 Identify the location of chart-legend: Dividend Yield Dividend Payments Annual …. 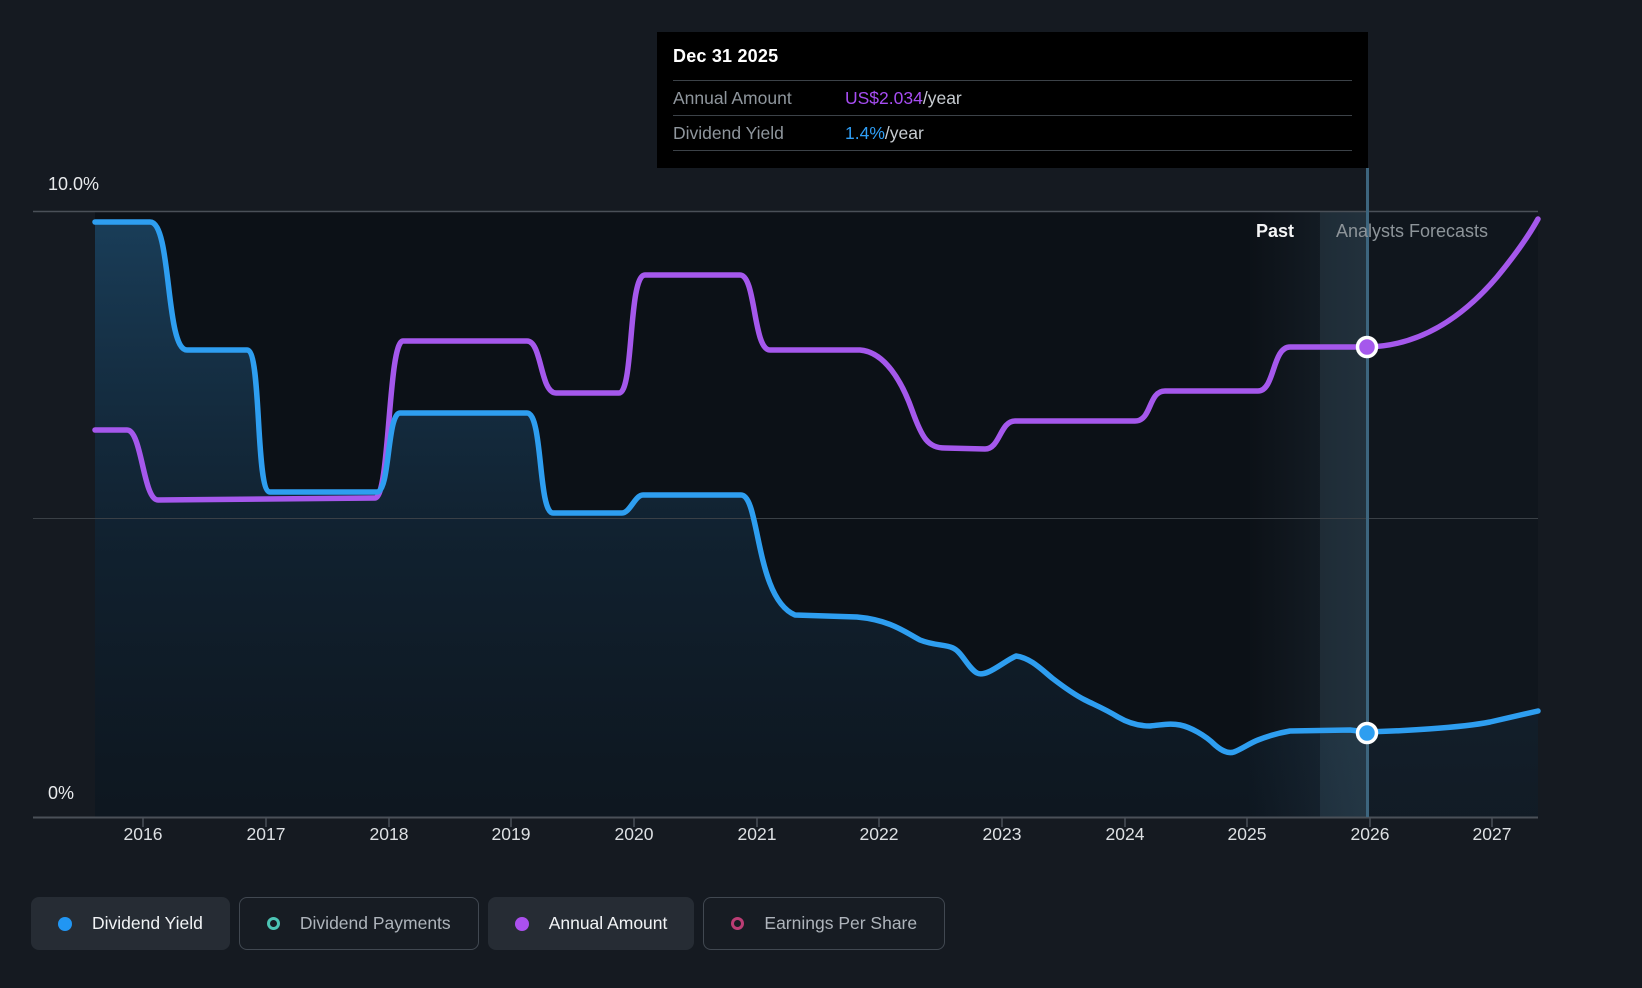
(488, 923).